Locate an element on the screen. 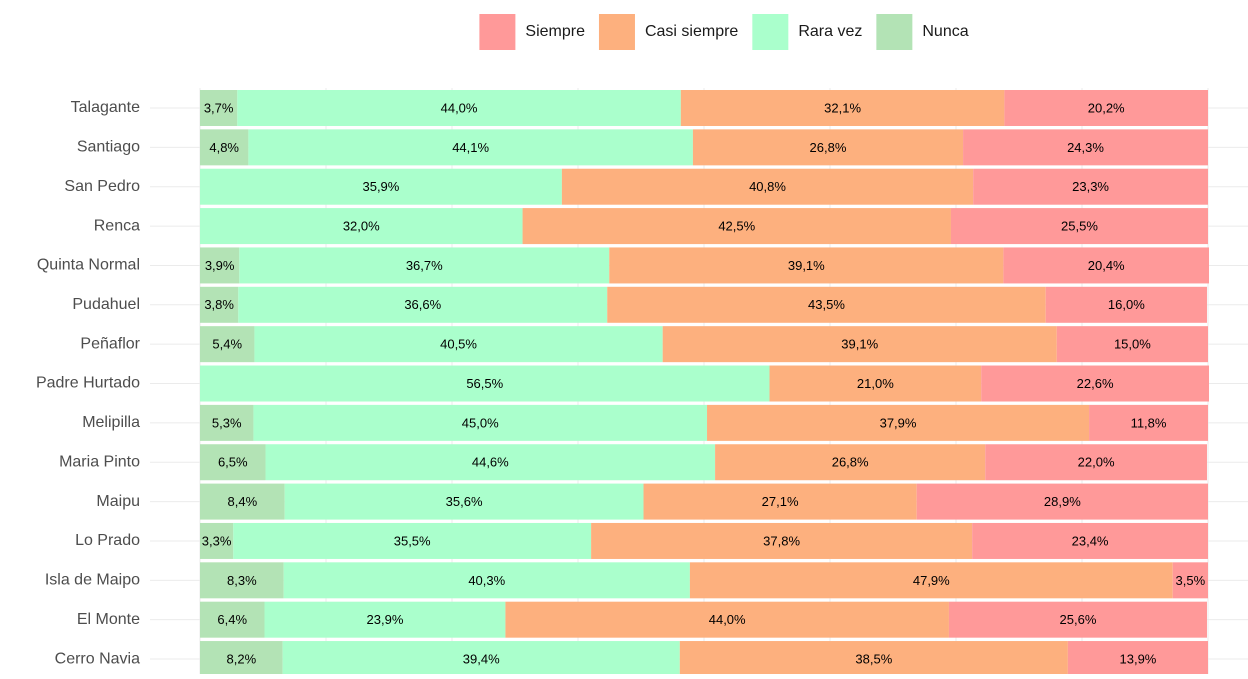  data-label: 6,5% is located at coordinates (233, 462).